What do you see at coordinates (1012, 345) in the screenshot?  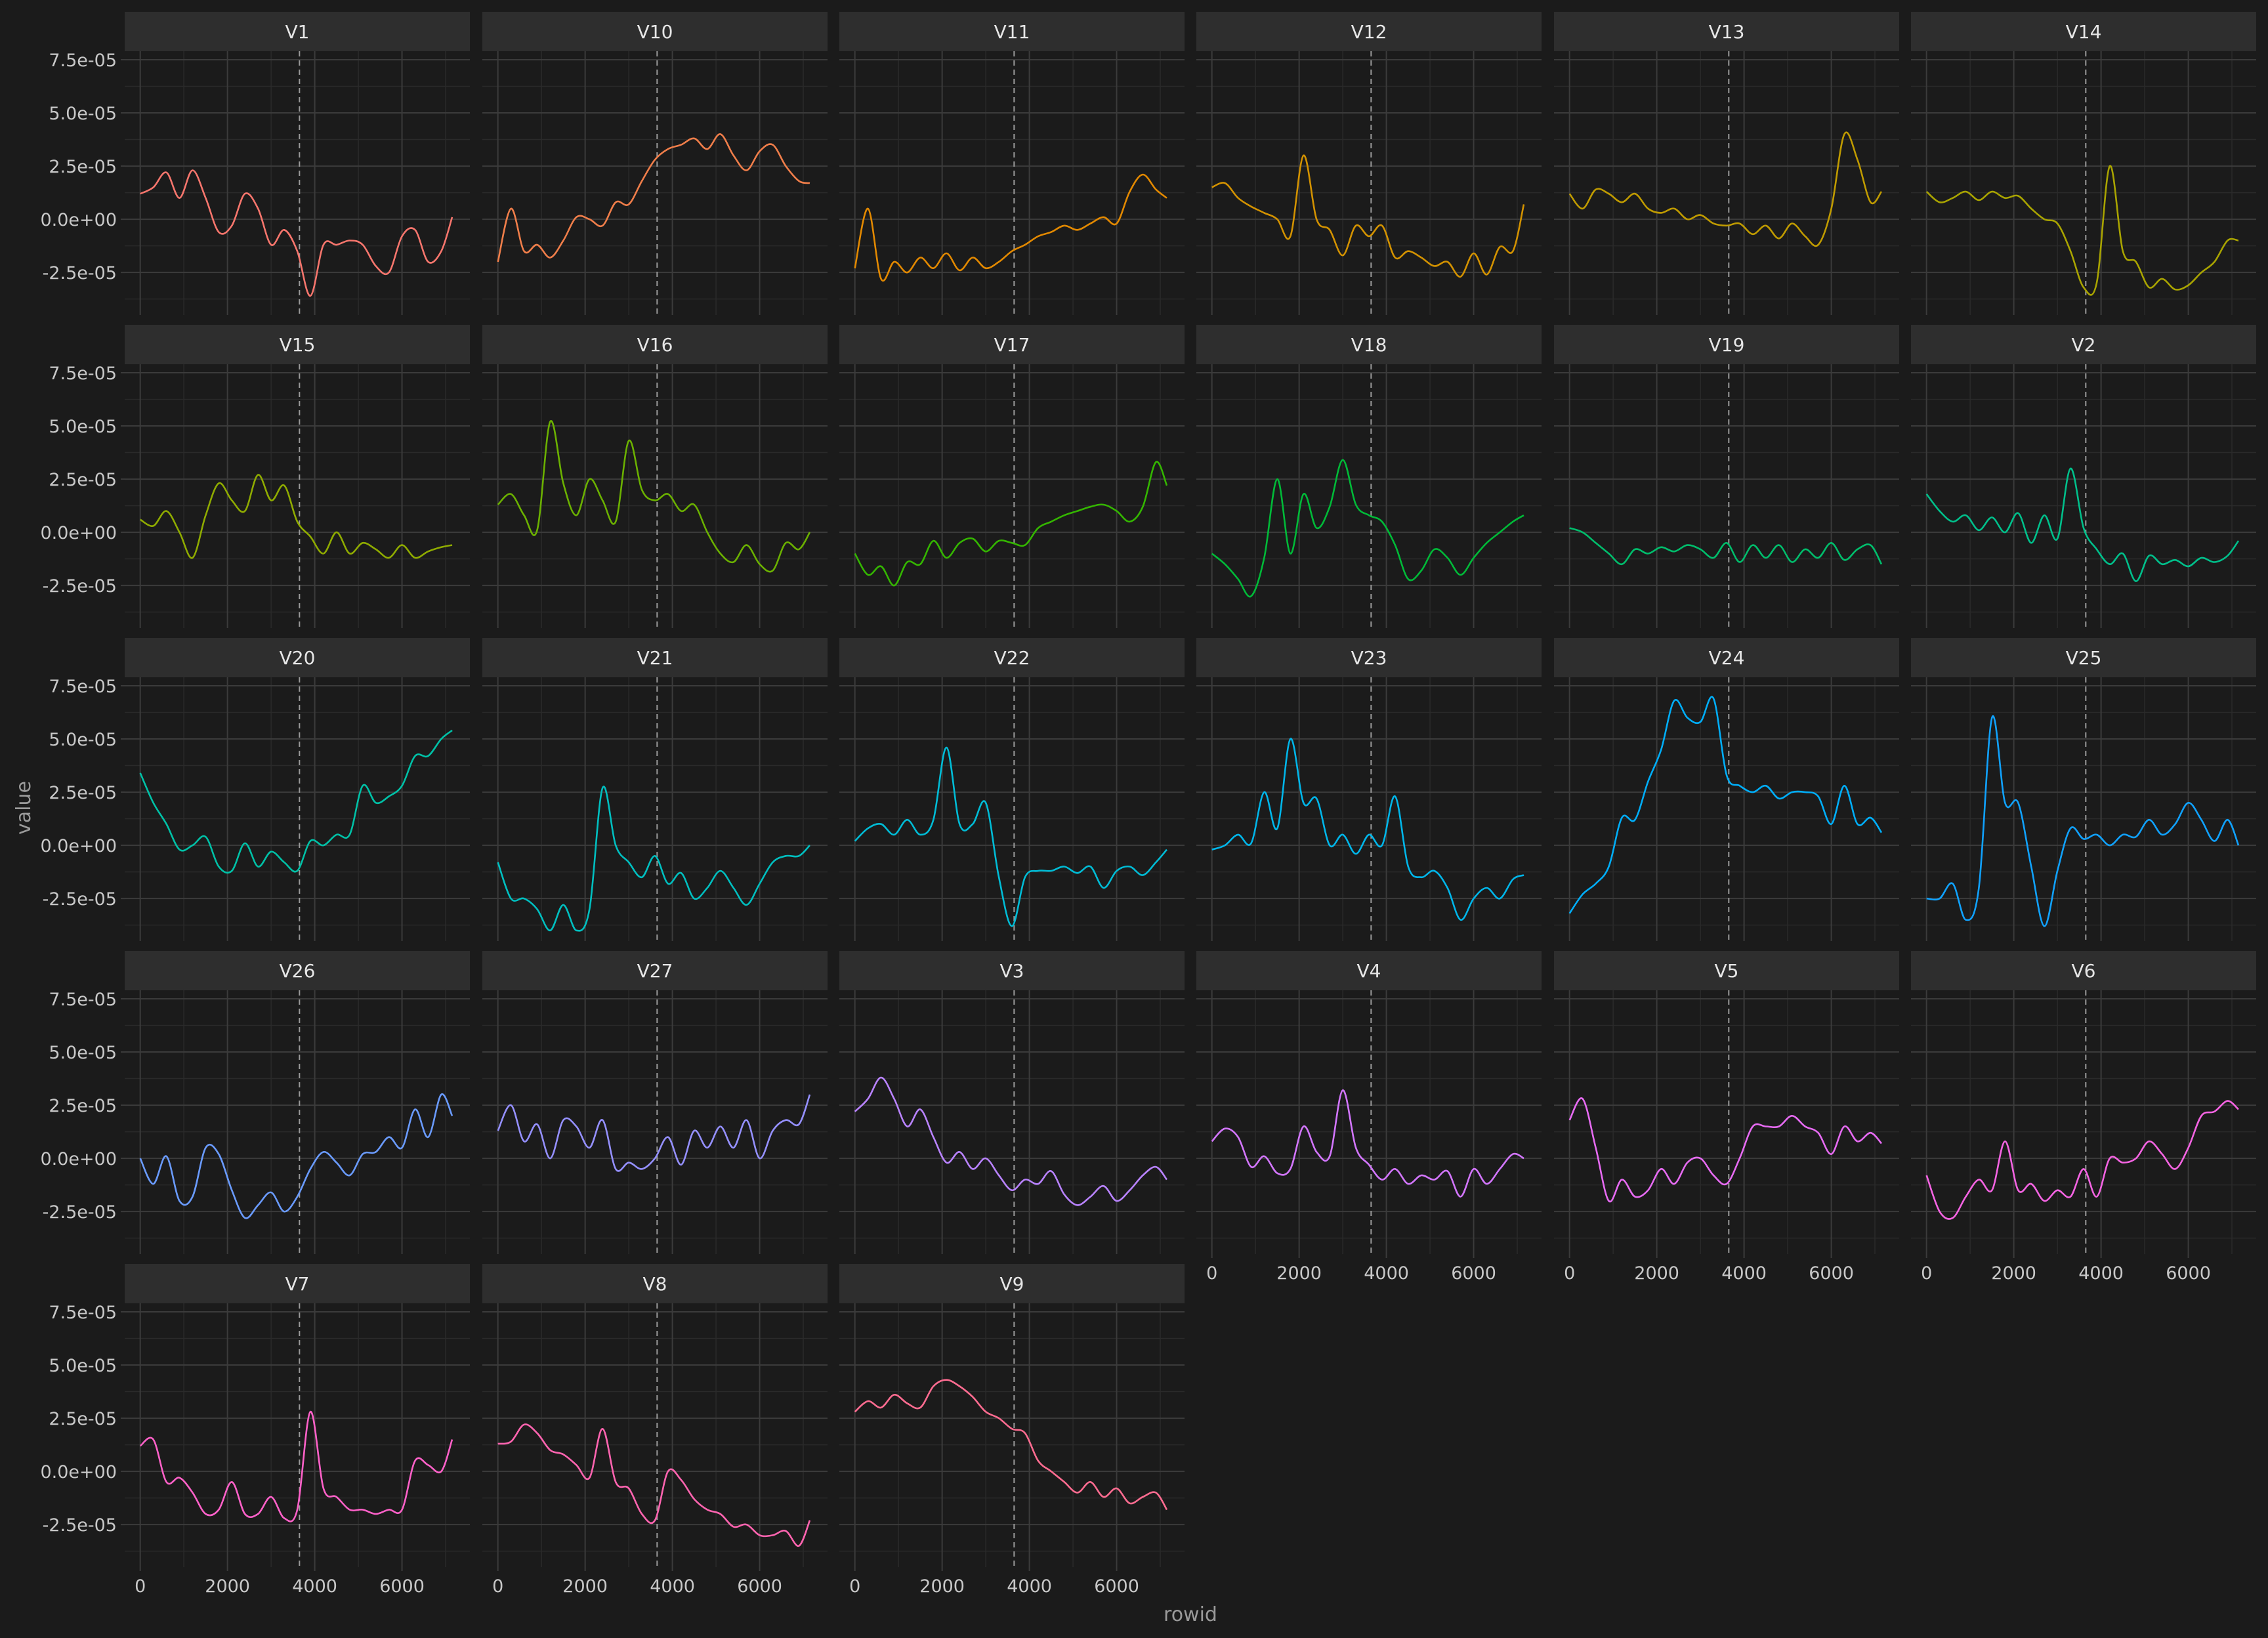 I see `facet-strip-label: V17` at bounding box center [1012, 345].